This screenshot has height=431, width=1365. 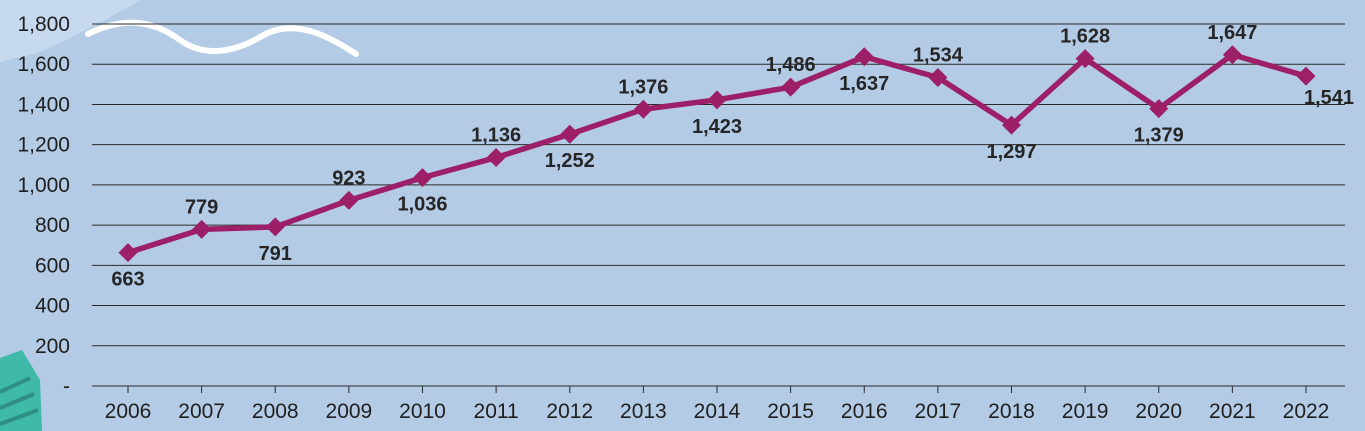 I want to click on y-tick-label: 400, so click(x=52, y=306).